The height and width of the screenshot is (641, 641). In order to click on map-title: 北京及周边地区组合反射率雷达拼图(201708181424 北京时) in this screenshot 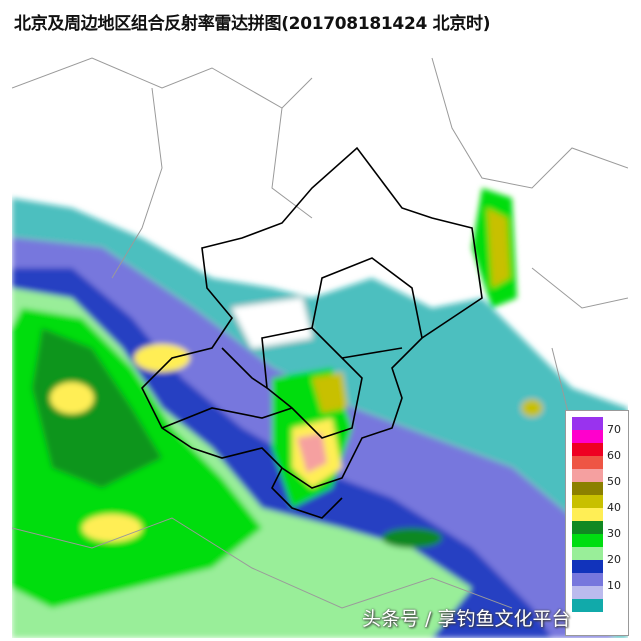, I will do `click(252, 24)`.